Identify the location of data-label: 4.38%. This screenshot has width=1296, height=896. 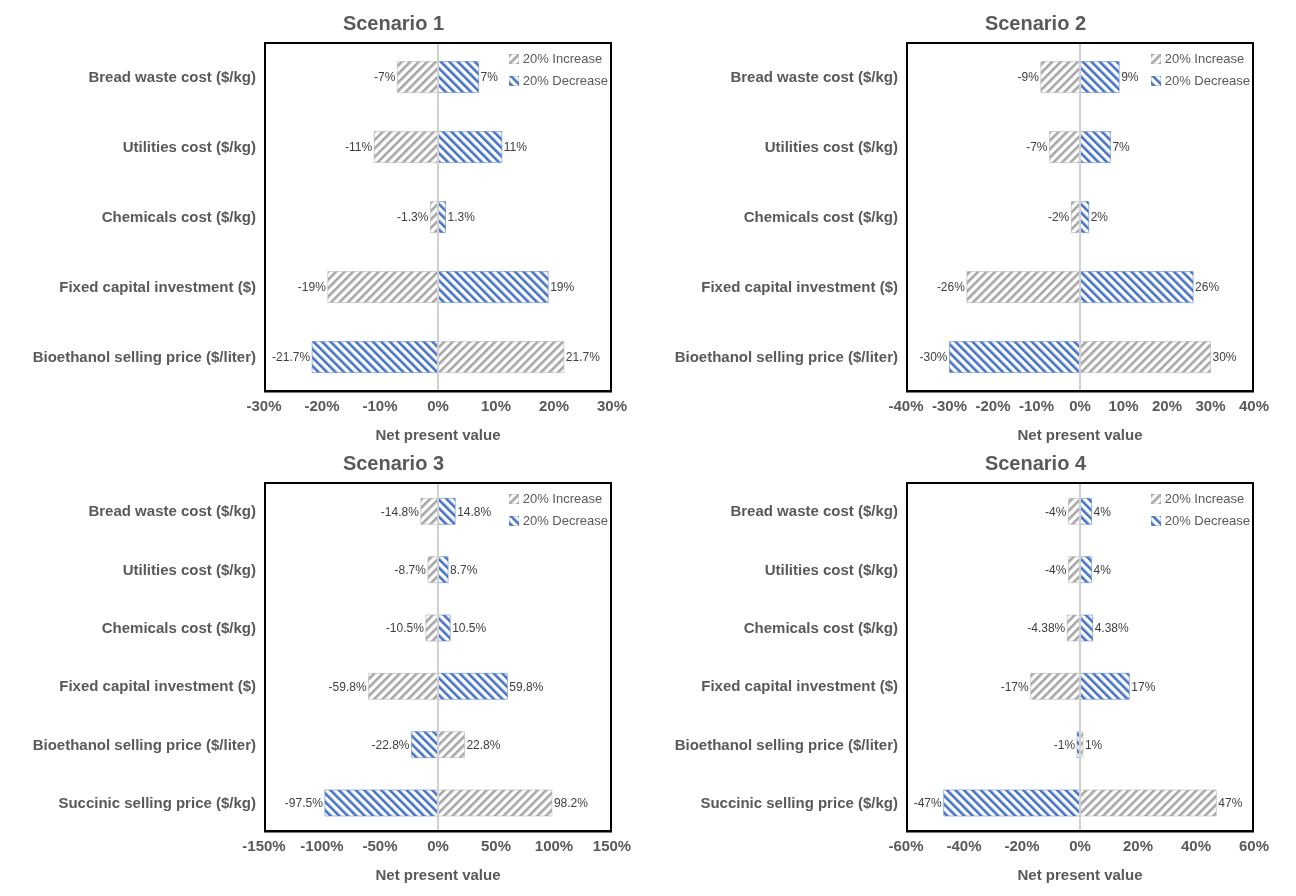
(1112, 628).